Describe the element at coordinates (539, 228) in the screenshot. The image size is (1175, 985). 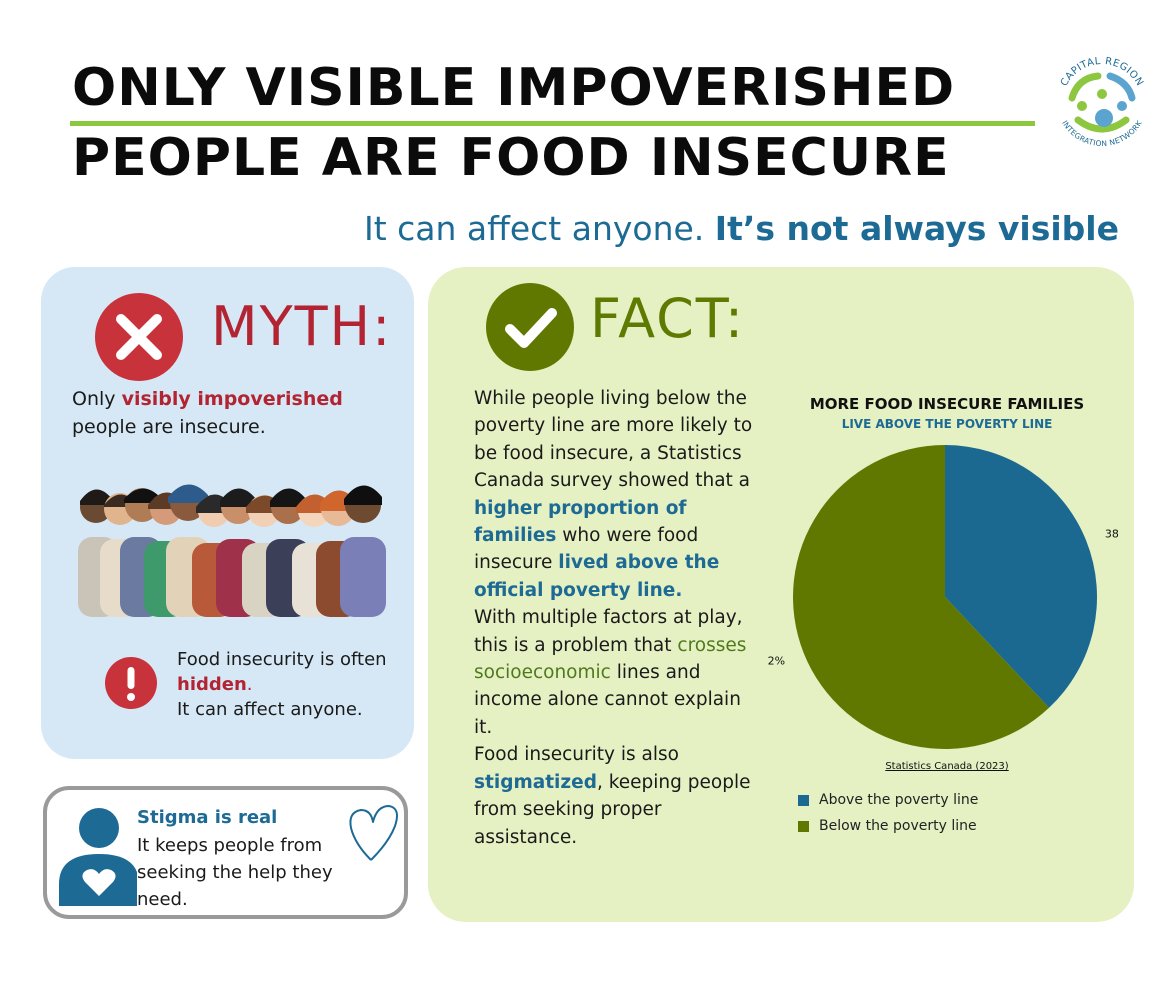
I see `subtitle-regular: It can affect anyone.` at that location.